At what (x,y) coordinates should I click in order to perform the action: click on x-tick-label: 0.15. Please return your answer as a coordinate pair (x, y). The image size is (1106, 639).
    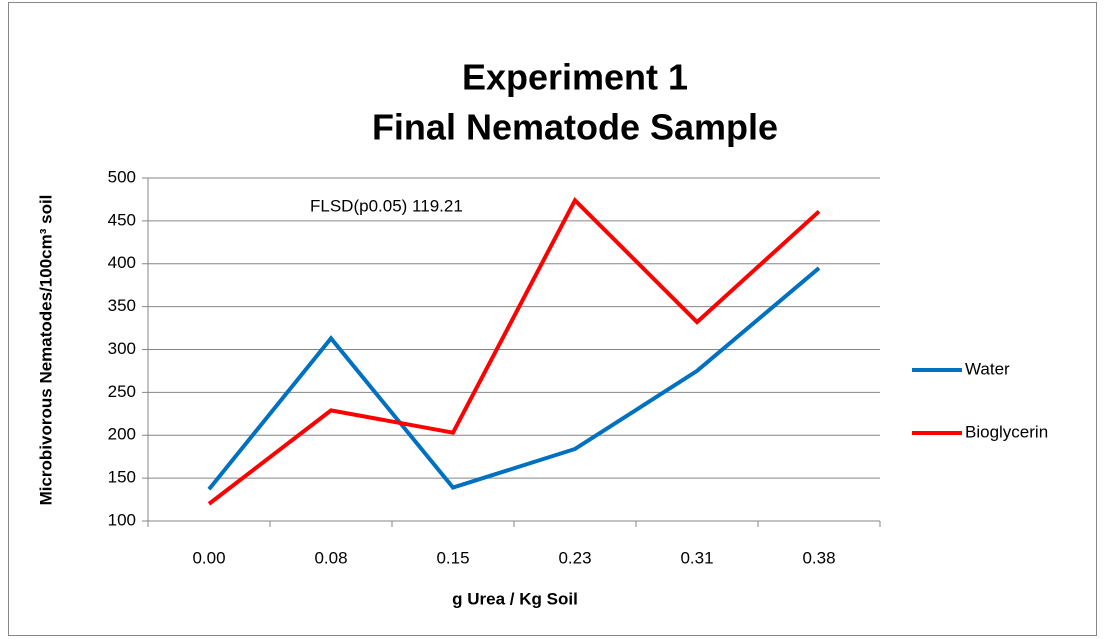
    Looking at the image, I should click on (452, 557).